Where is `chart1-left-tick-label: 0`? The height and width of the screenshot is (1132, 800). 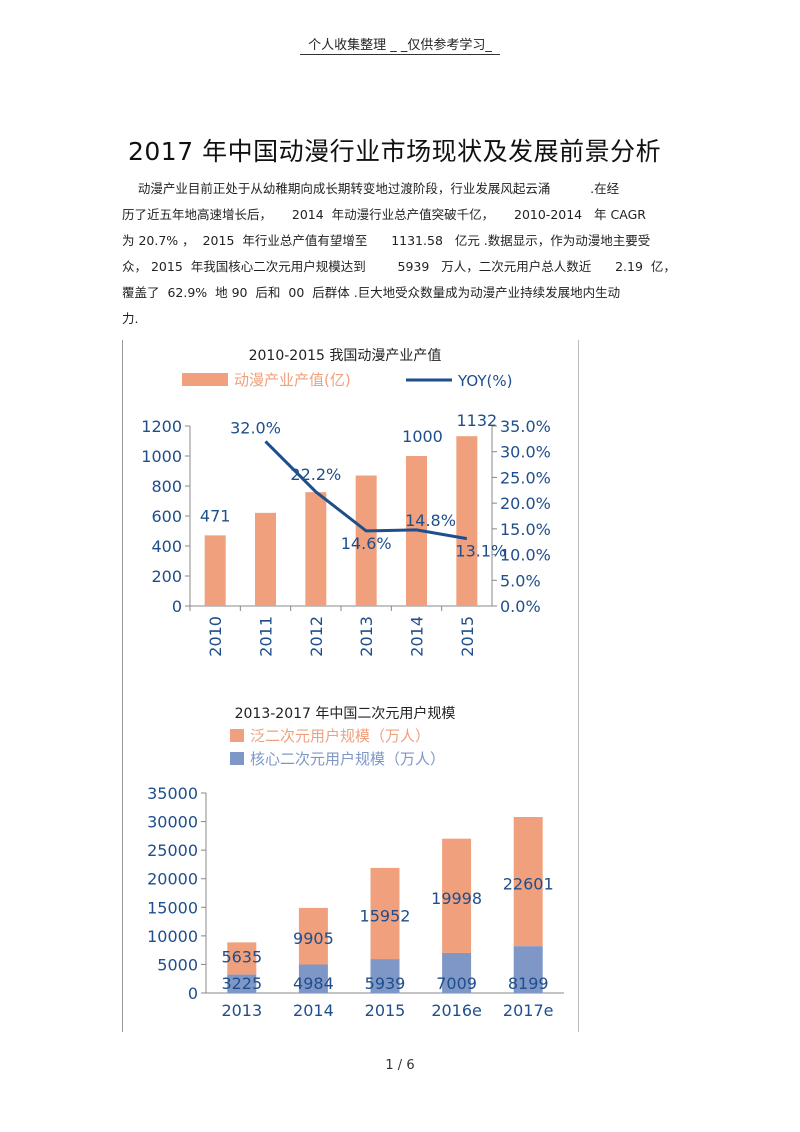 chart1-left-tick-label: 0 is located at coordinates (177, 606).